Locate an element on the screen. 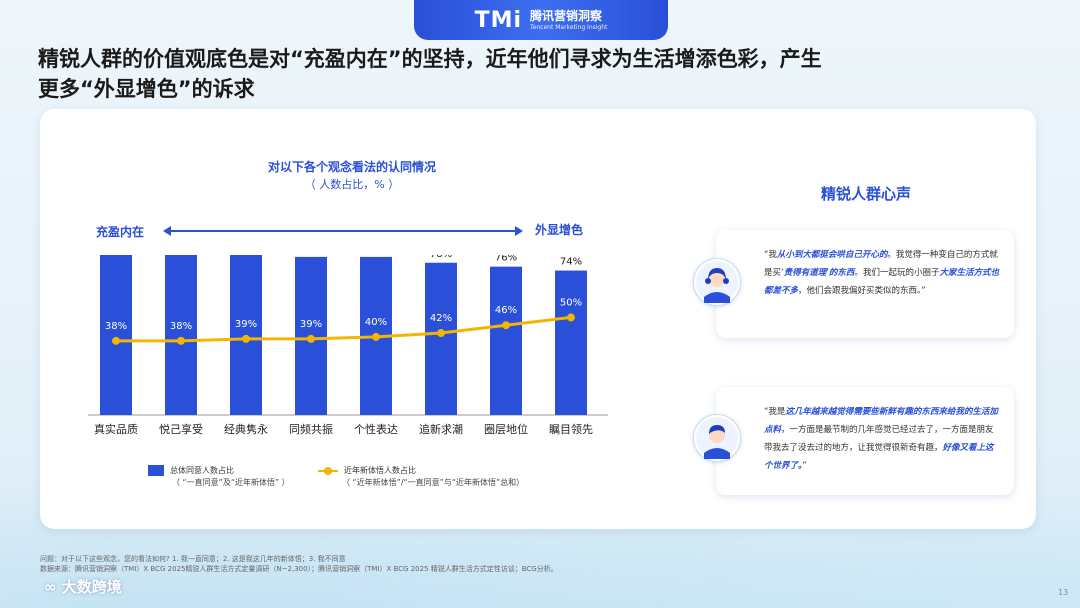 This screenshot has height=608, width=1080. chart-subtitle: （ 人数占比，% ） is located at coordinates (352, 184).